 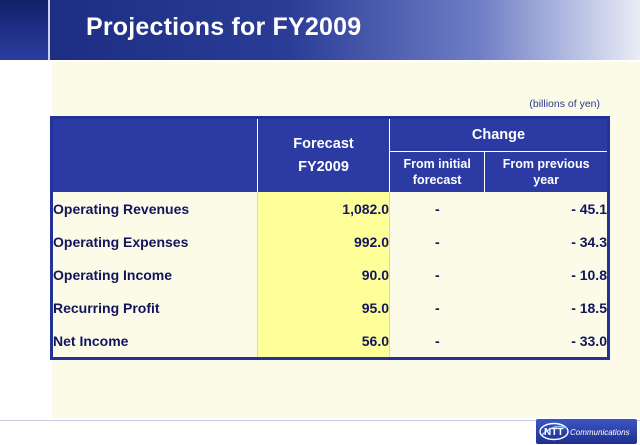 I want to click on from-previous-header-line2: year, so click(x=546, y=180).